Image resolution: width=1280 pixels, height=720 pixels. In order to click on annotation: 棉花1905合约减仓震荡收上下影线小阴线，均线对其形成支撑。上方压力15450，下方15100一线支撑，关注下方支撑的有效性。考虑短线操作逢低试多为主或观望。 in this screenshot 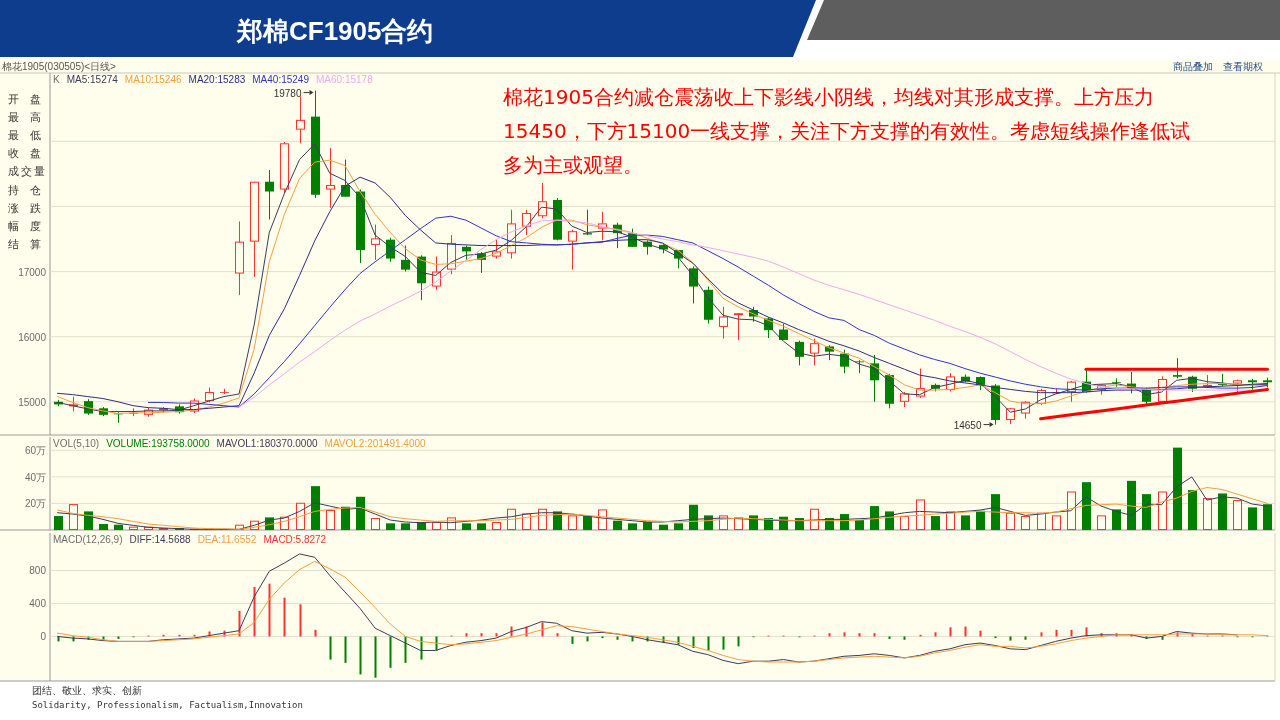, I will do `click(847, 131)`.